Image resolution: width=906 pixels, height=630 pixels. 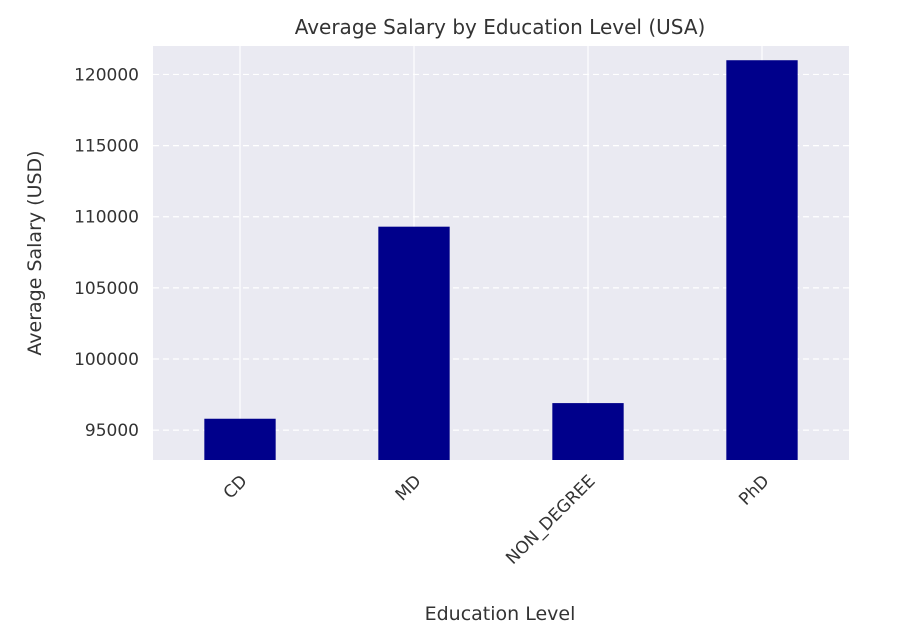 What do you see at coordinates (588, 431) in the screenshot?
I see `bar-non-degree` at bounding box center [588, 431].